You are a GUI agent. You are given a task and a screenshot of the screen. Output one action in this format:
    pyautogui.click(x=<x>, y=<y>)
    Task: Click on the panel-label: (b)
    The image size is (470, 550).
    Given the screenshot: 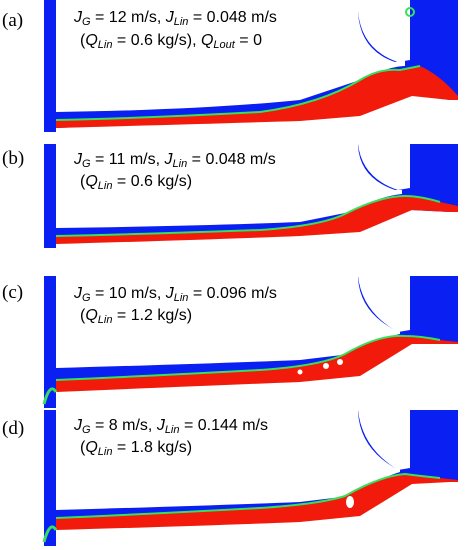 What is the action you would take?
    pyautogui.click(x=13, y=158)
    